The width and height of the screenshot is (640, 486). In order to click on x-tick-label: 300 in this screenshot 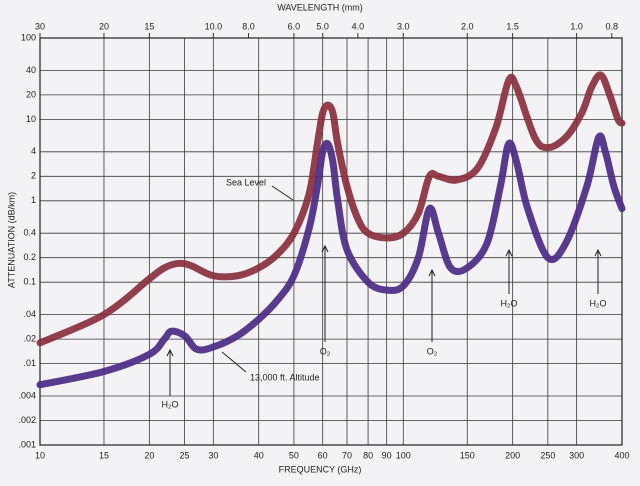, I will do `click(576, 455)`.